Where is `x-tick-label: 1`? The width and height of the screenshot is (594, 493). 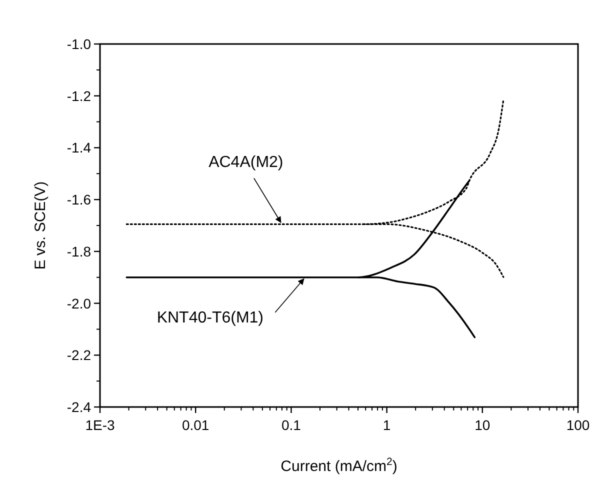
x-tick-label: 1 is located at coordinates (386, 425).